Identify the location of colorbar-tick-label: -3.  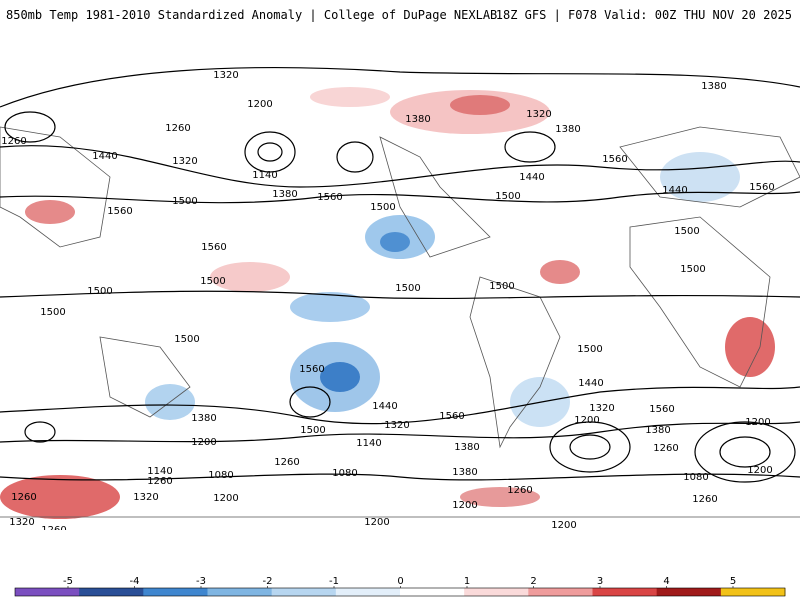
(201, 581).